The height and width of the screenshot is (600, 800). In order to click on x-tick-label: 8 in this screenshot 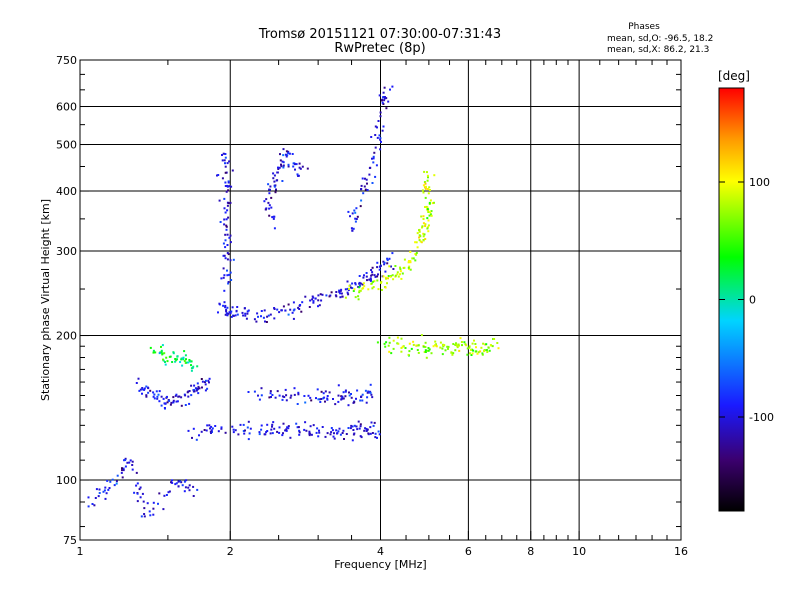, I will do `click(530, 551)`.